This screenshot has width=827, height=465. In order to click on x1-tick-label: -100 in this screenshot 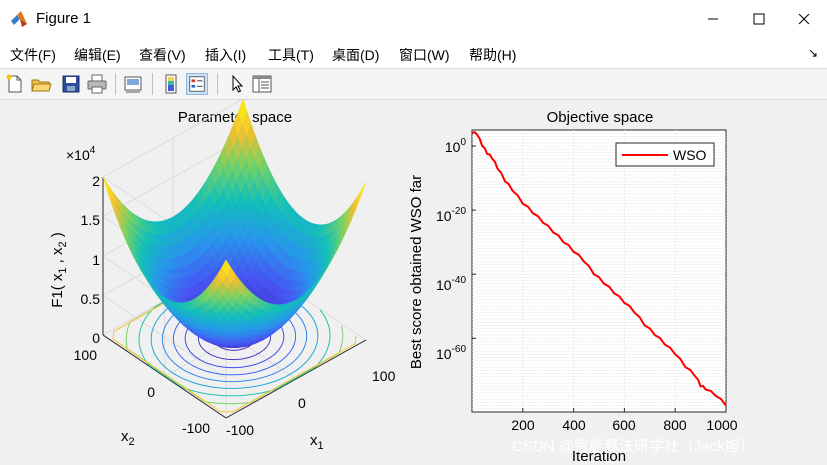, I will do `click(240, 430)`.